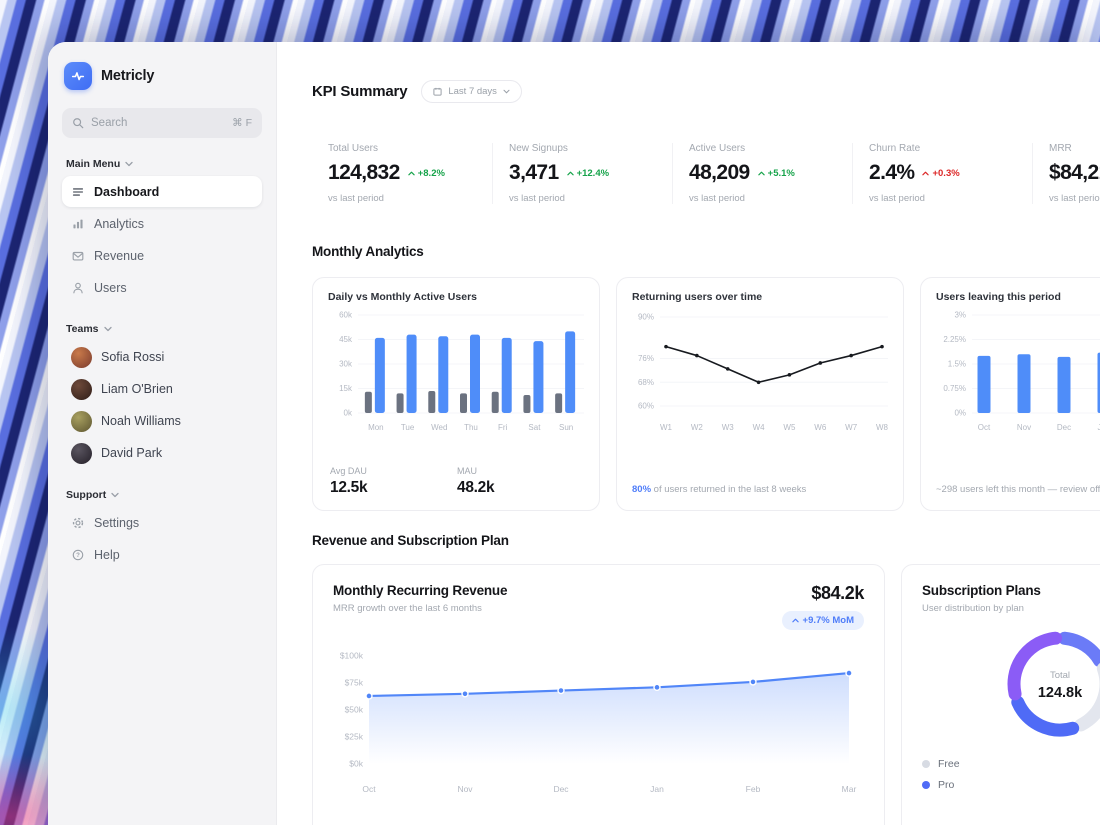  Describe the element at coordinates (538, 148) in the screenshot. I see `kpi-label: New Signups` at that location.